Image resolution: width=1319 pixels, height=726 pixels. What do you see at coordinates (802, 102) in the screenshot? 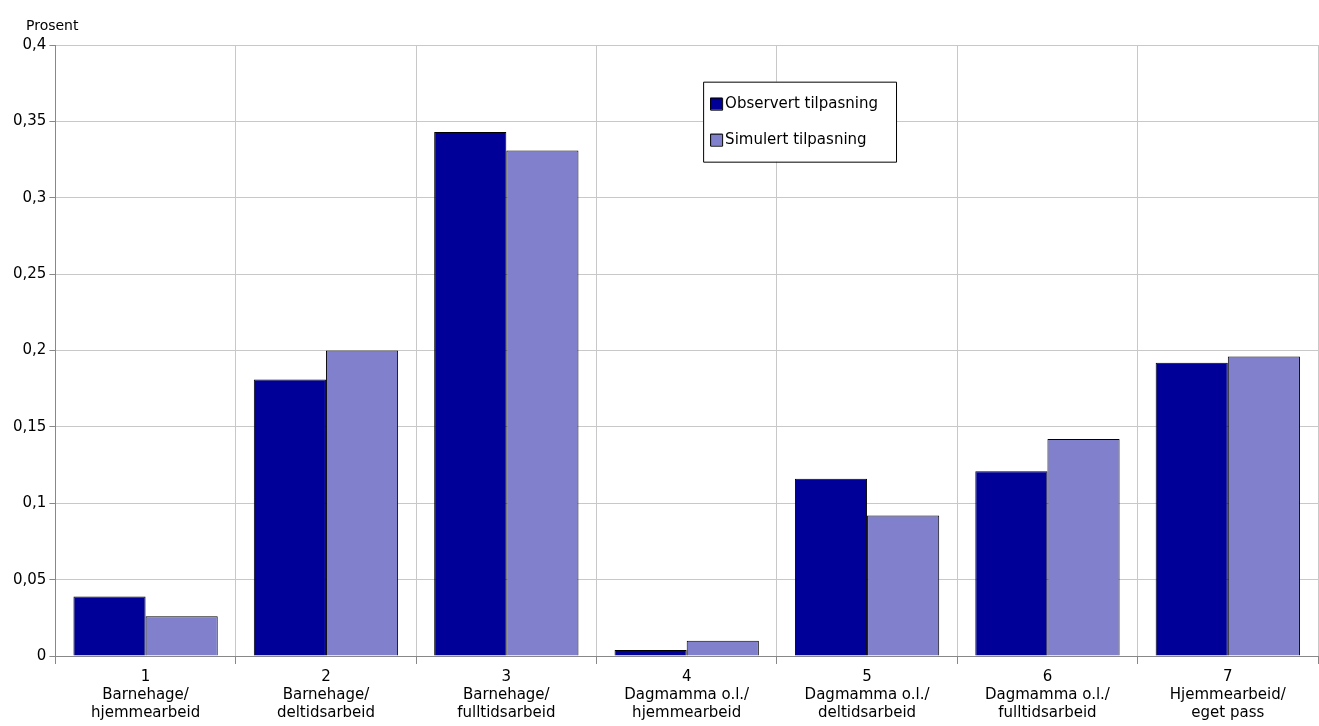
I see `legend-label: Observert tilpasning` at bounding box center [802, 102].